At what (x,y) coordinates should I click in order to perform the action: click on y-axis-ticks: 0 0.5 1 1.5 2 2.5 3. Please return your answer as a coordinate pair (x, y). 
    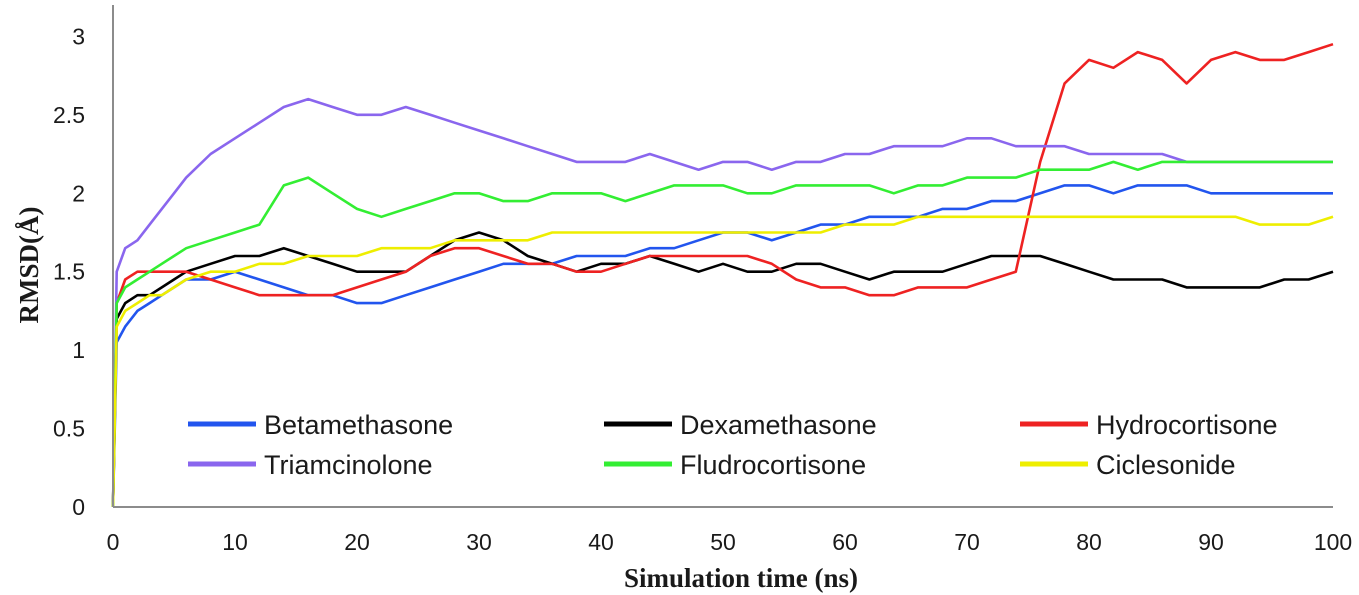
    Looking at the image, I should click on (69, 271).